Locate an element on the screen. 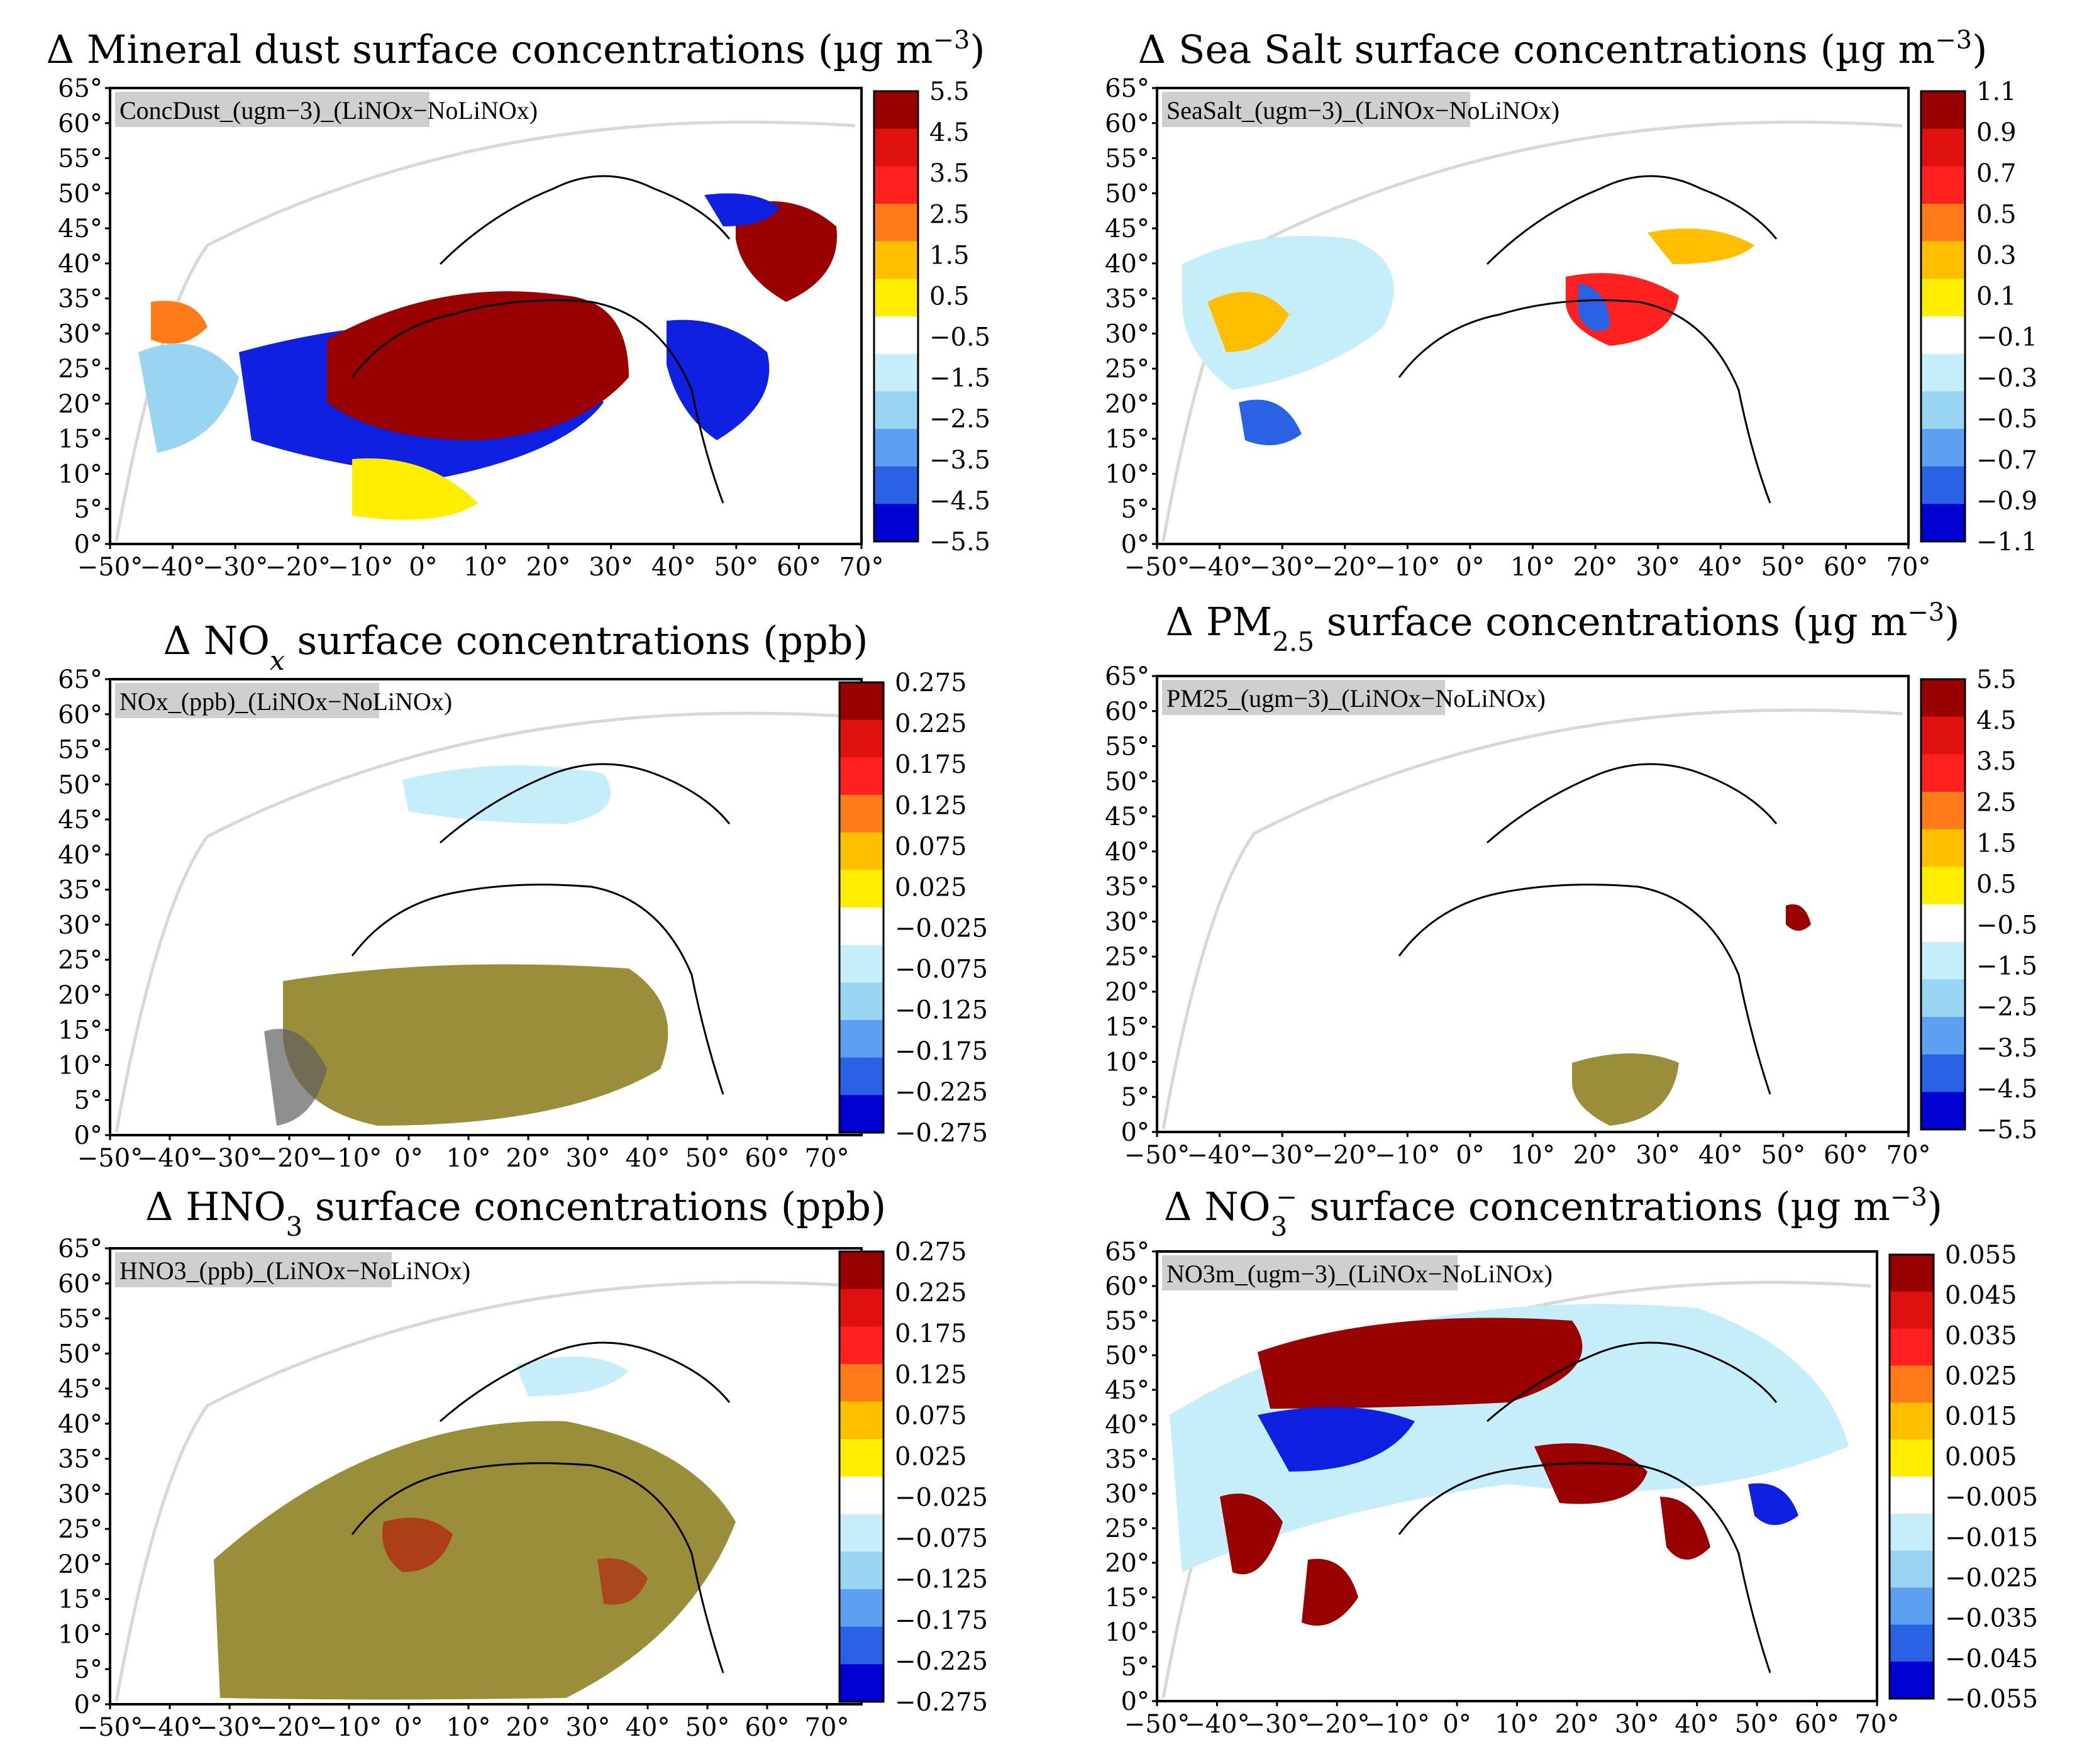 The image size is (2082, 1764). lat-tick-label: 30° is located at coordinates (1127, 333).